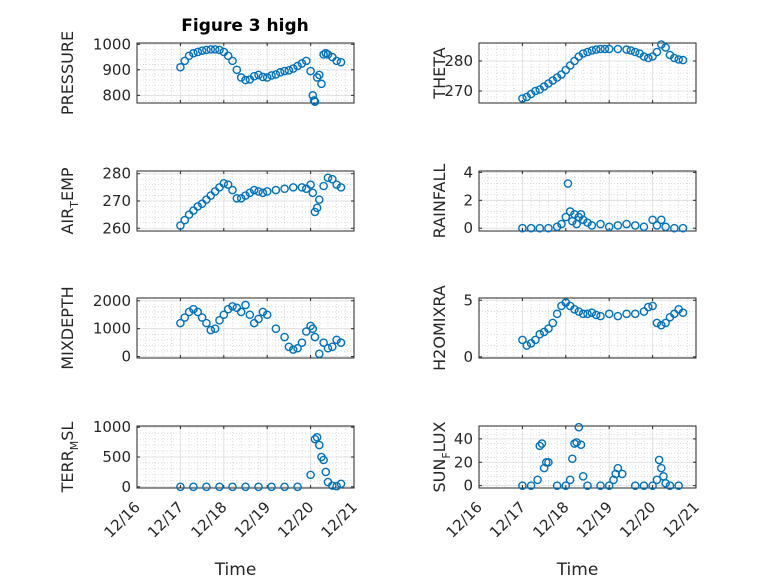 Image resolution: width=778 pixels, height=583 pixels. Describe the element at coordinates (439, 328) in the screenshot. I see `y-axis-label: H2OMIXRA` at that location.